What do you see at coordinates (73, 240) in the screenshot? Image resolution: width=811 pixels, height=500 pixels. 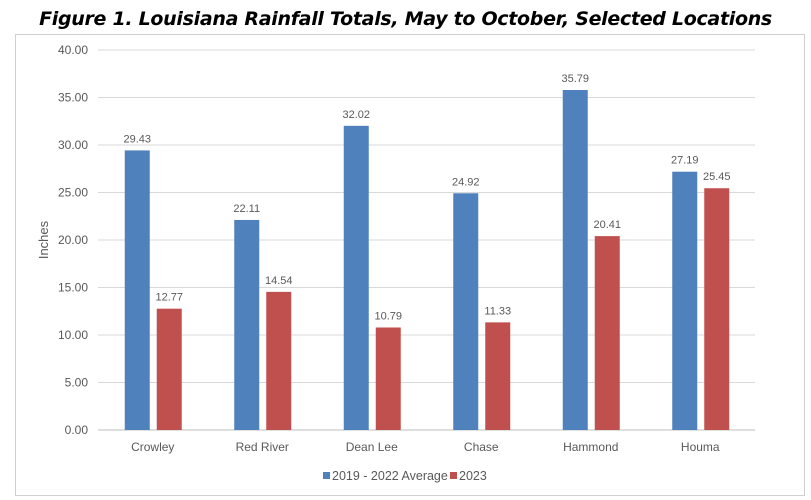 I see `y-tick-label: 20.00` at bounding box center [73, 240].